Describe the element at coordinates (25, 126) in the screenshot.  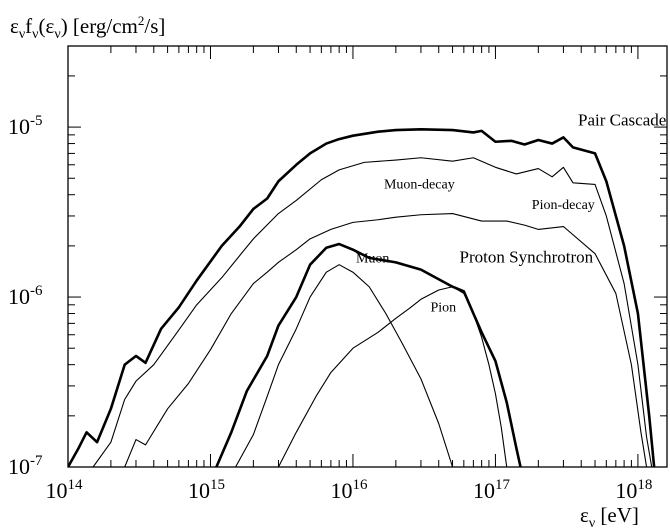
I see `y-tick-label: 10⁻⁵` at that location.